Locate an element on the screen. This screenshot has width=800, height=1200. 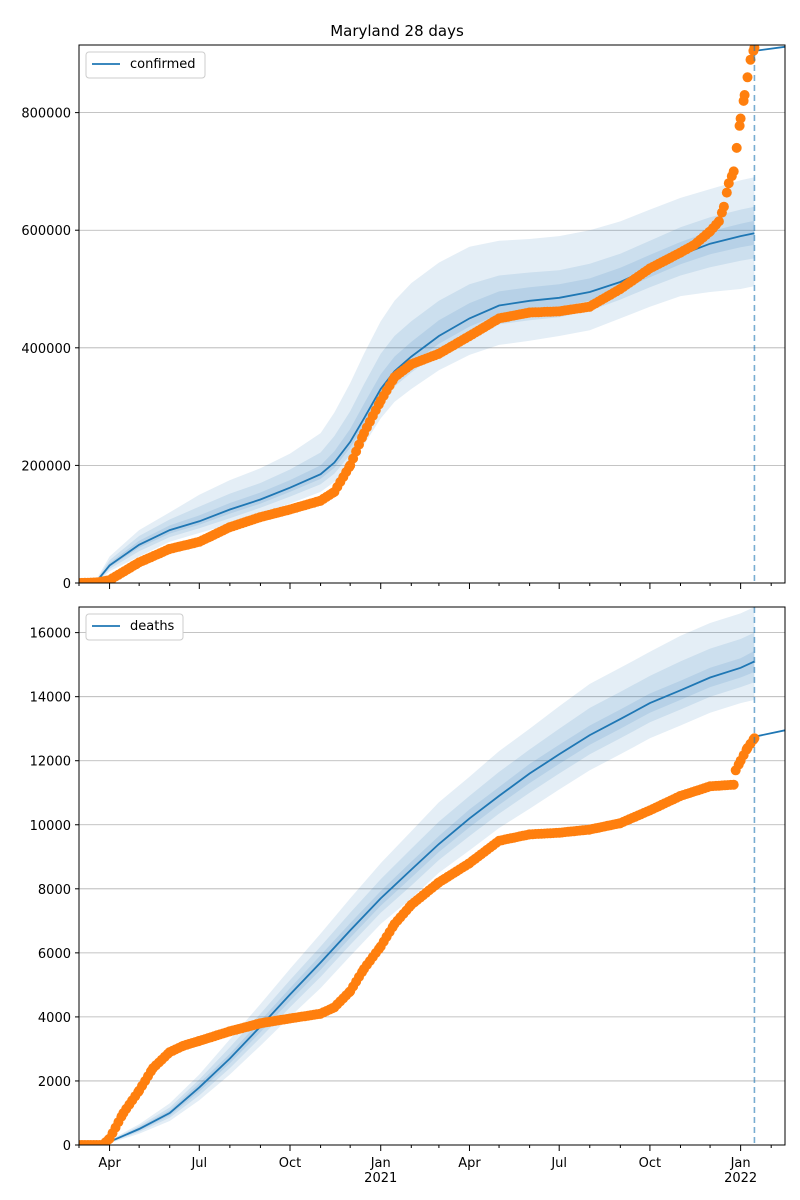
confirmed-legend: confirmed is located at coordinates (145, 65).